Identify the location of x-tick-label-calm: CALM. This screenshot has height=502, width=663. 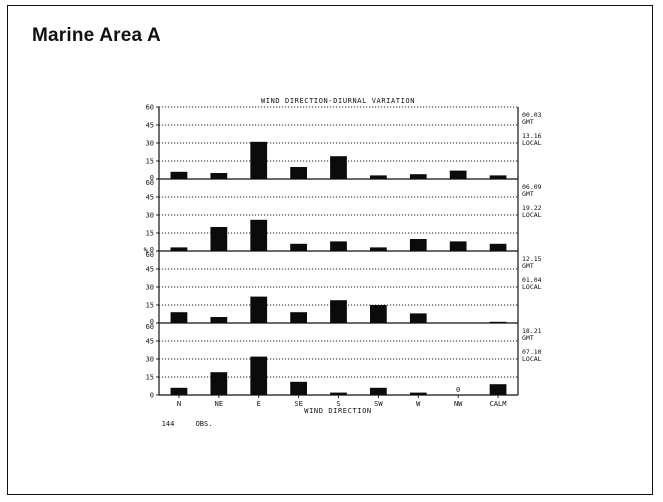
(498, 404).